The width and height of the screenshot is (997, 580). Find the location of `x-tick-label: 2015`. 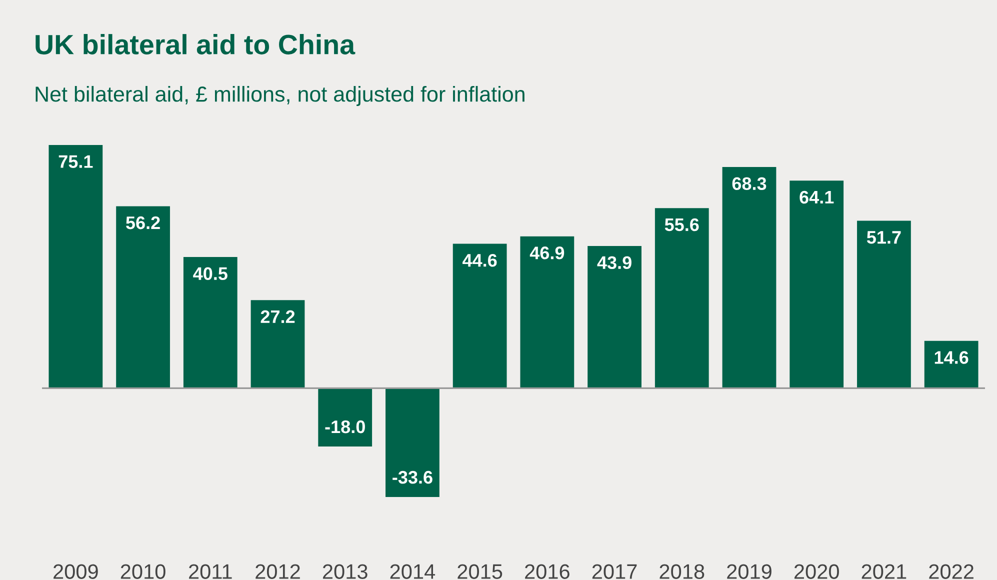

x-tick-label: 2015 is located at coordinates (480, 571).